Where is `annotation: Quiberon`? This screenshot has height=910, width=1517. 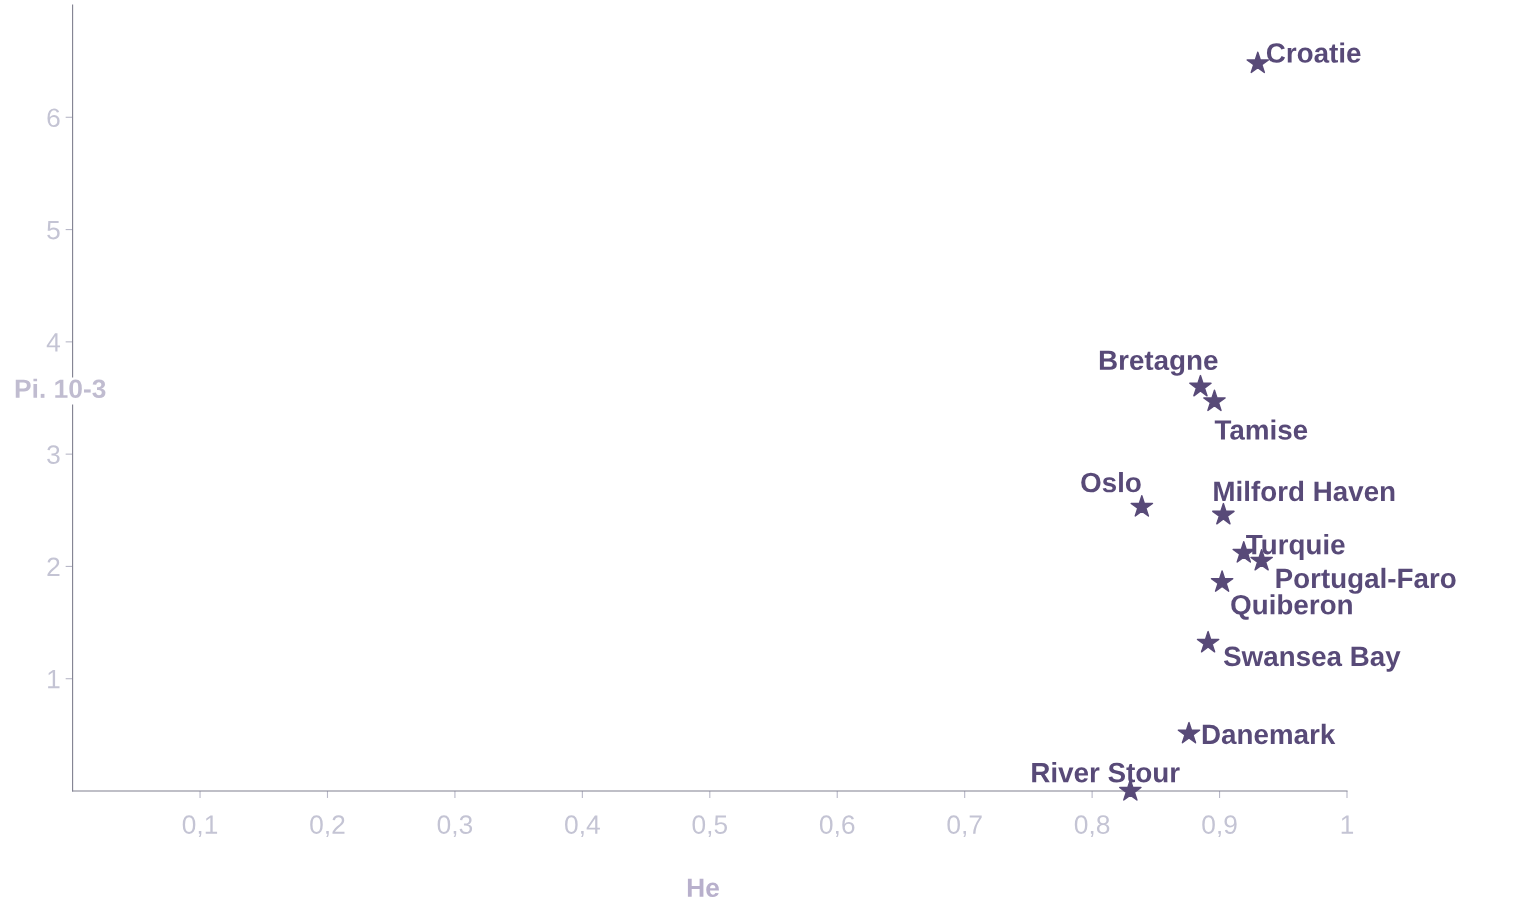
annotation: Quiberon is located at coordinates (1291, 607).